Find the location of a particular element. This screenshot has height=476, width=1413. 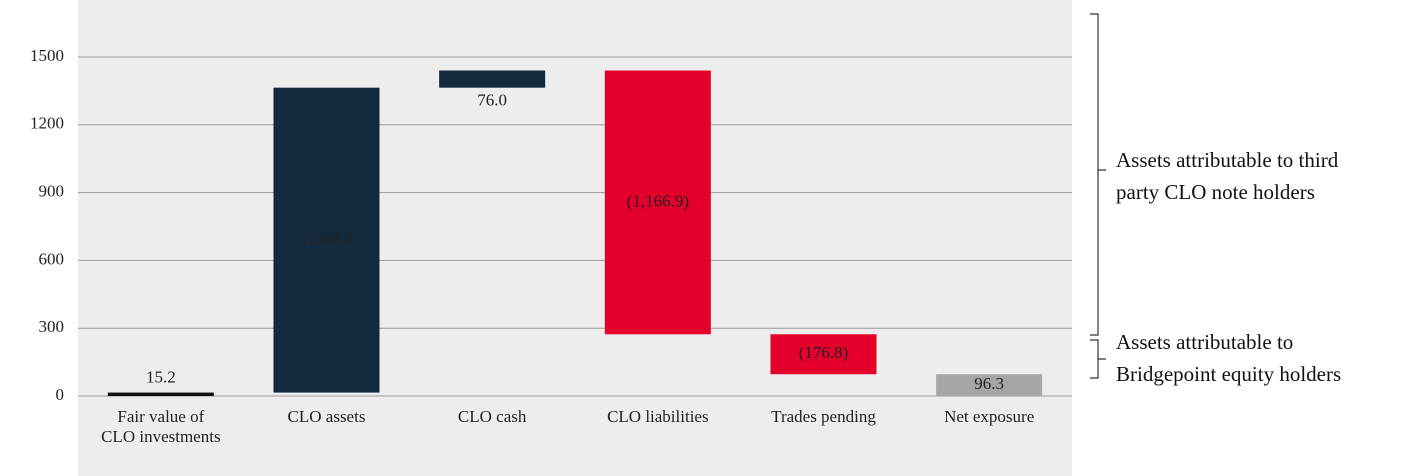

annotation: Assets attributable to is located at coordinates (1204, 342).